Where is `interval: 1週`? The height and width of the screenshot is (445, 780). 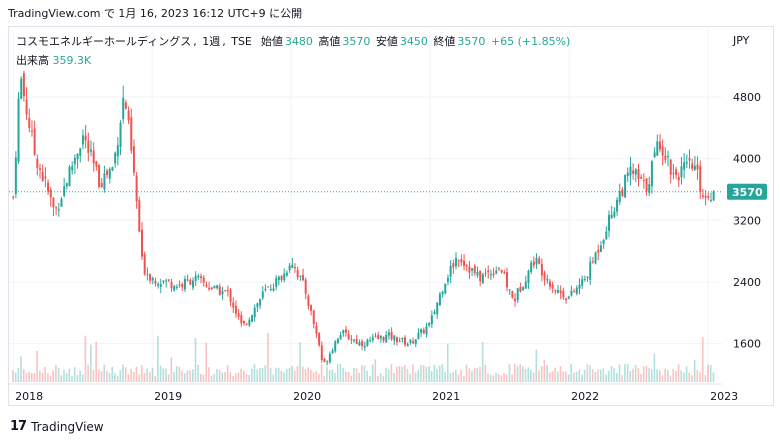 interval: 1週 is located at coordinates (211, 41).